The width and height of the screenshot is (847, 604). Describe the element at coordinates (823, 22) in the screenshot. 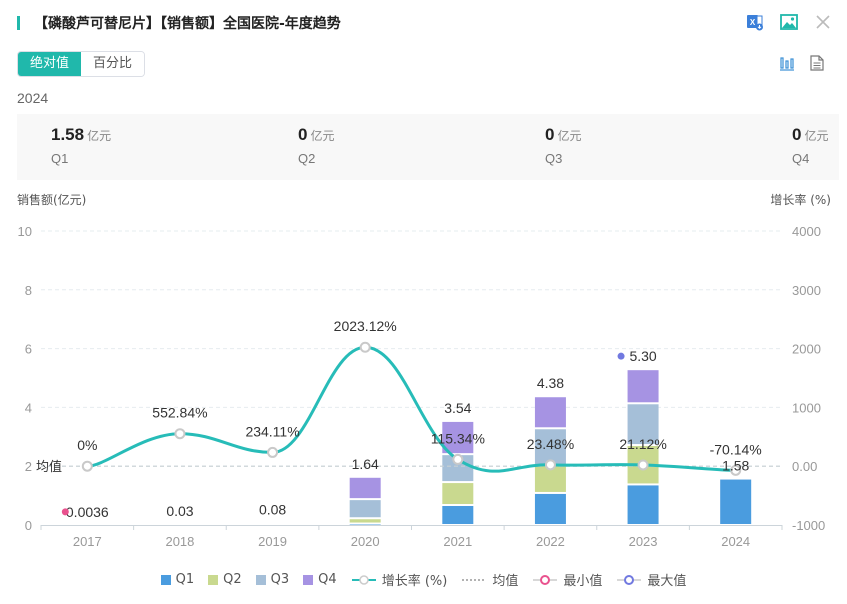

I see `close-icon` at that location.